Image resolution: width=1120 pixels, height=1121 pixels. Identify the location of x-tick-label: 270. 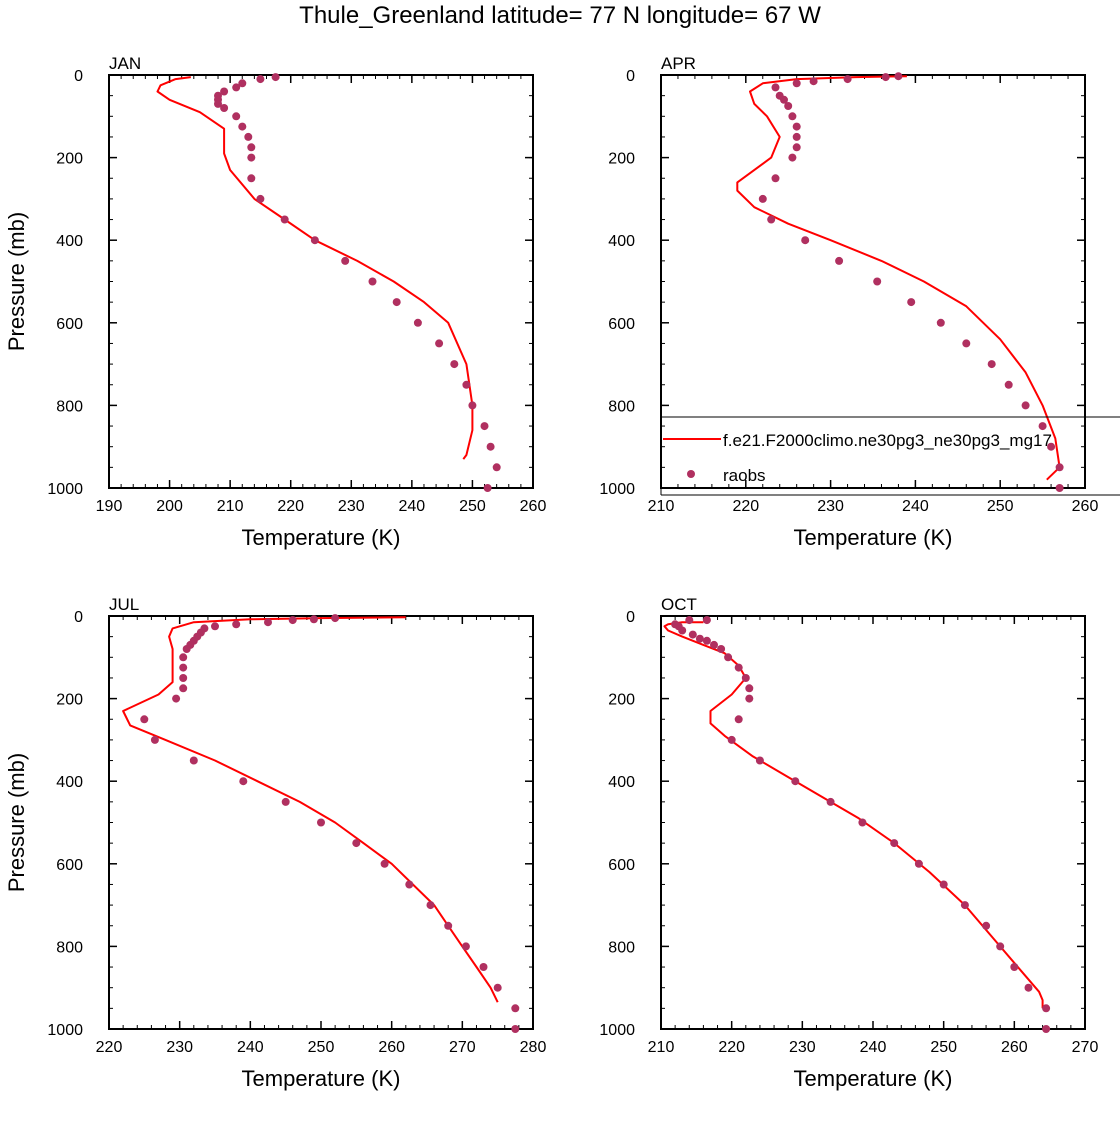
(462, 1047).